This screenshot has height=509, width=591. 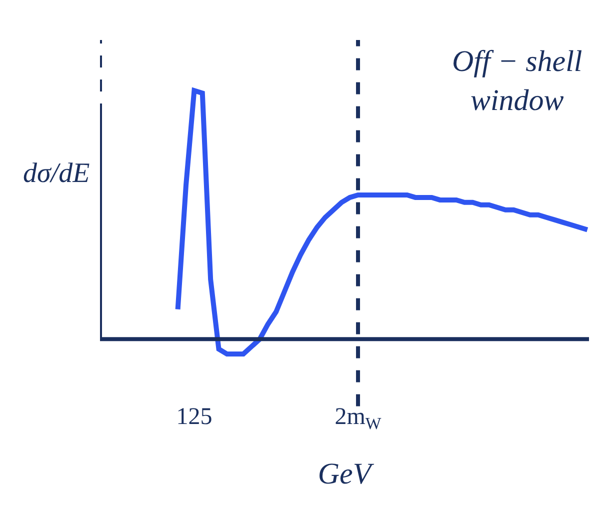 What do you see at coordinates (346, 474) in the screenshot?
I see `x-axis-title: GeV` at bounding box center [346, 474].